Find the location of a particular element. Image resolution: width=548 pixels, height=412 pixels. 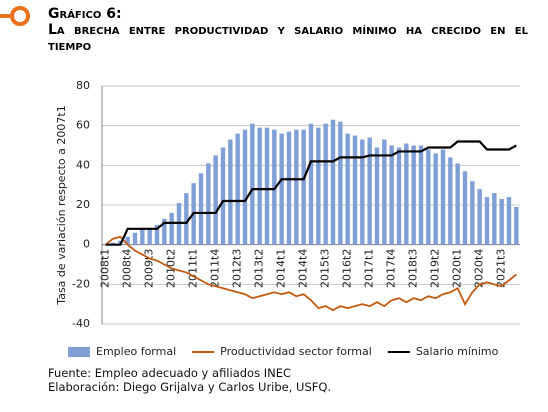

x-tick-label: 2013t2 is located at coordinates (259, 268).